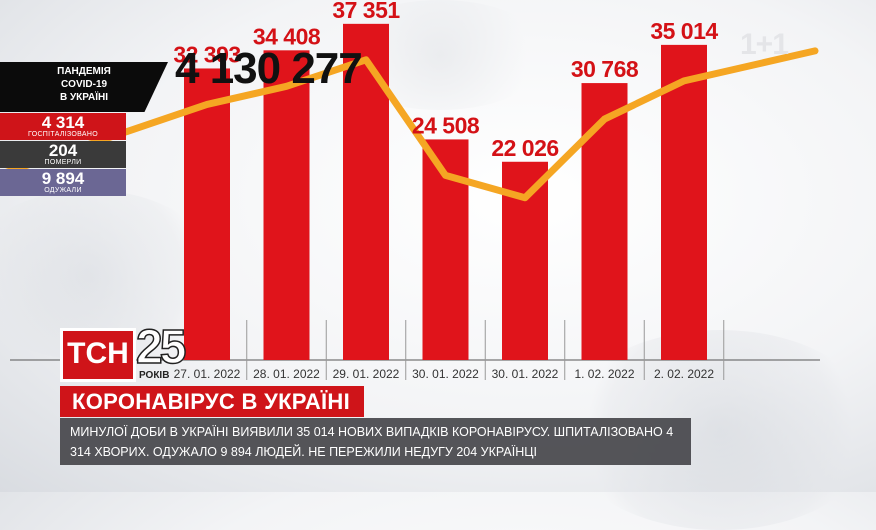 This screenshot has height=530, width=876. Describe the element at coordinates (764, 44) in the screenshot. I see `channel-watermark: 1+1` at that location.